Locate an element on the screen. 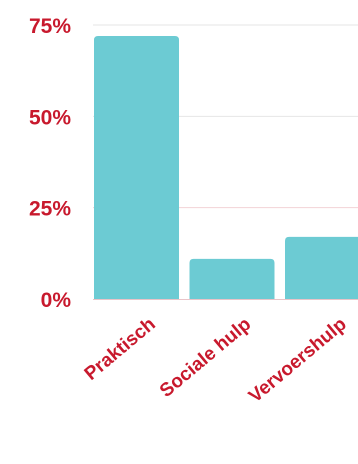 Image resolution: width=358 pixels, height=464 pixels. bar-praktisch is located at coordinates (136, 167).